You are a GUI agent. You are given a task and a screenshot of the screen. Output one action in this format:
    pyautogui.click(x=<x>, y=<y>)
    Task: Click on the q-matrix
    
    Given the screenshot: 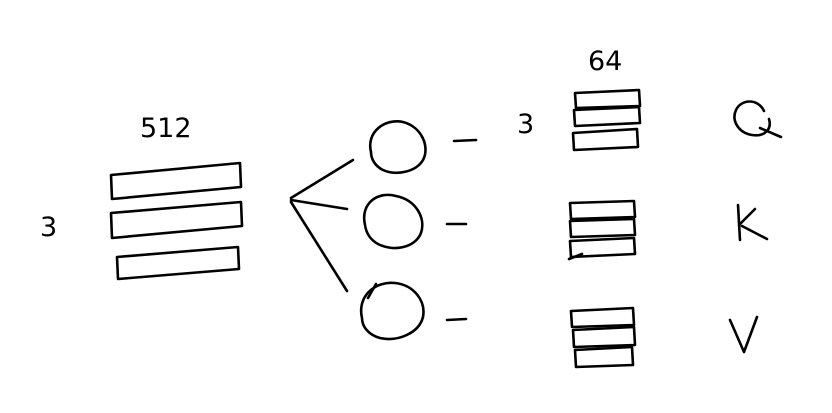 What is the action you would take?
    pyautogui.click(x=606, y=120)
    